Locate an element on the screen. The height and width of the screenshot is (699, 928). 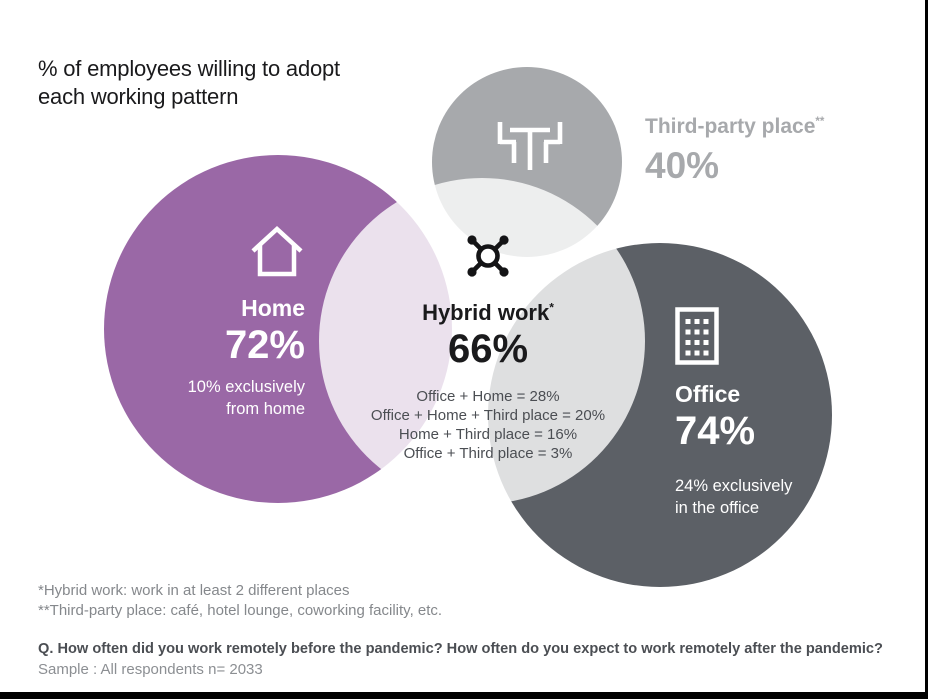
hybrid-value: 66% is located at coordinates (488, 349).